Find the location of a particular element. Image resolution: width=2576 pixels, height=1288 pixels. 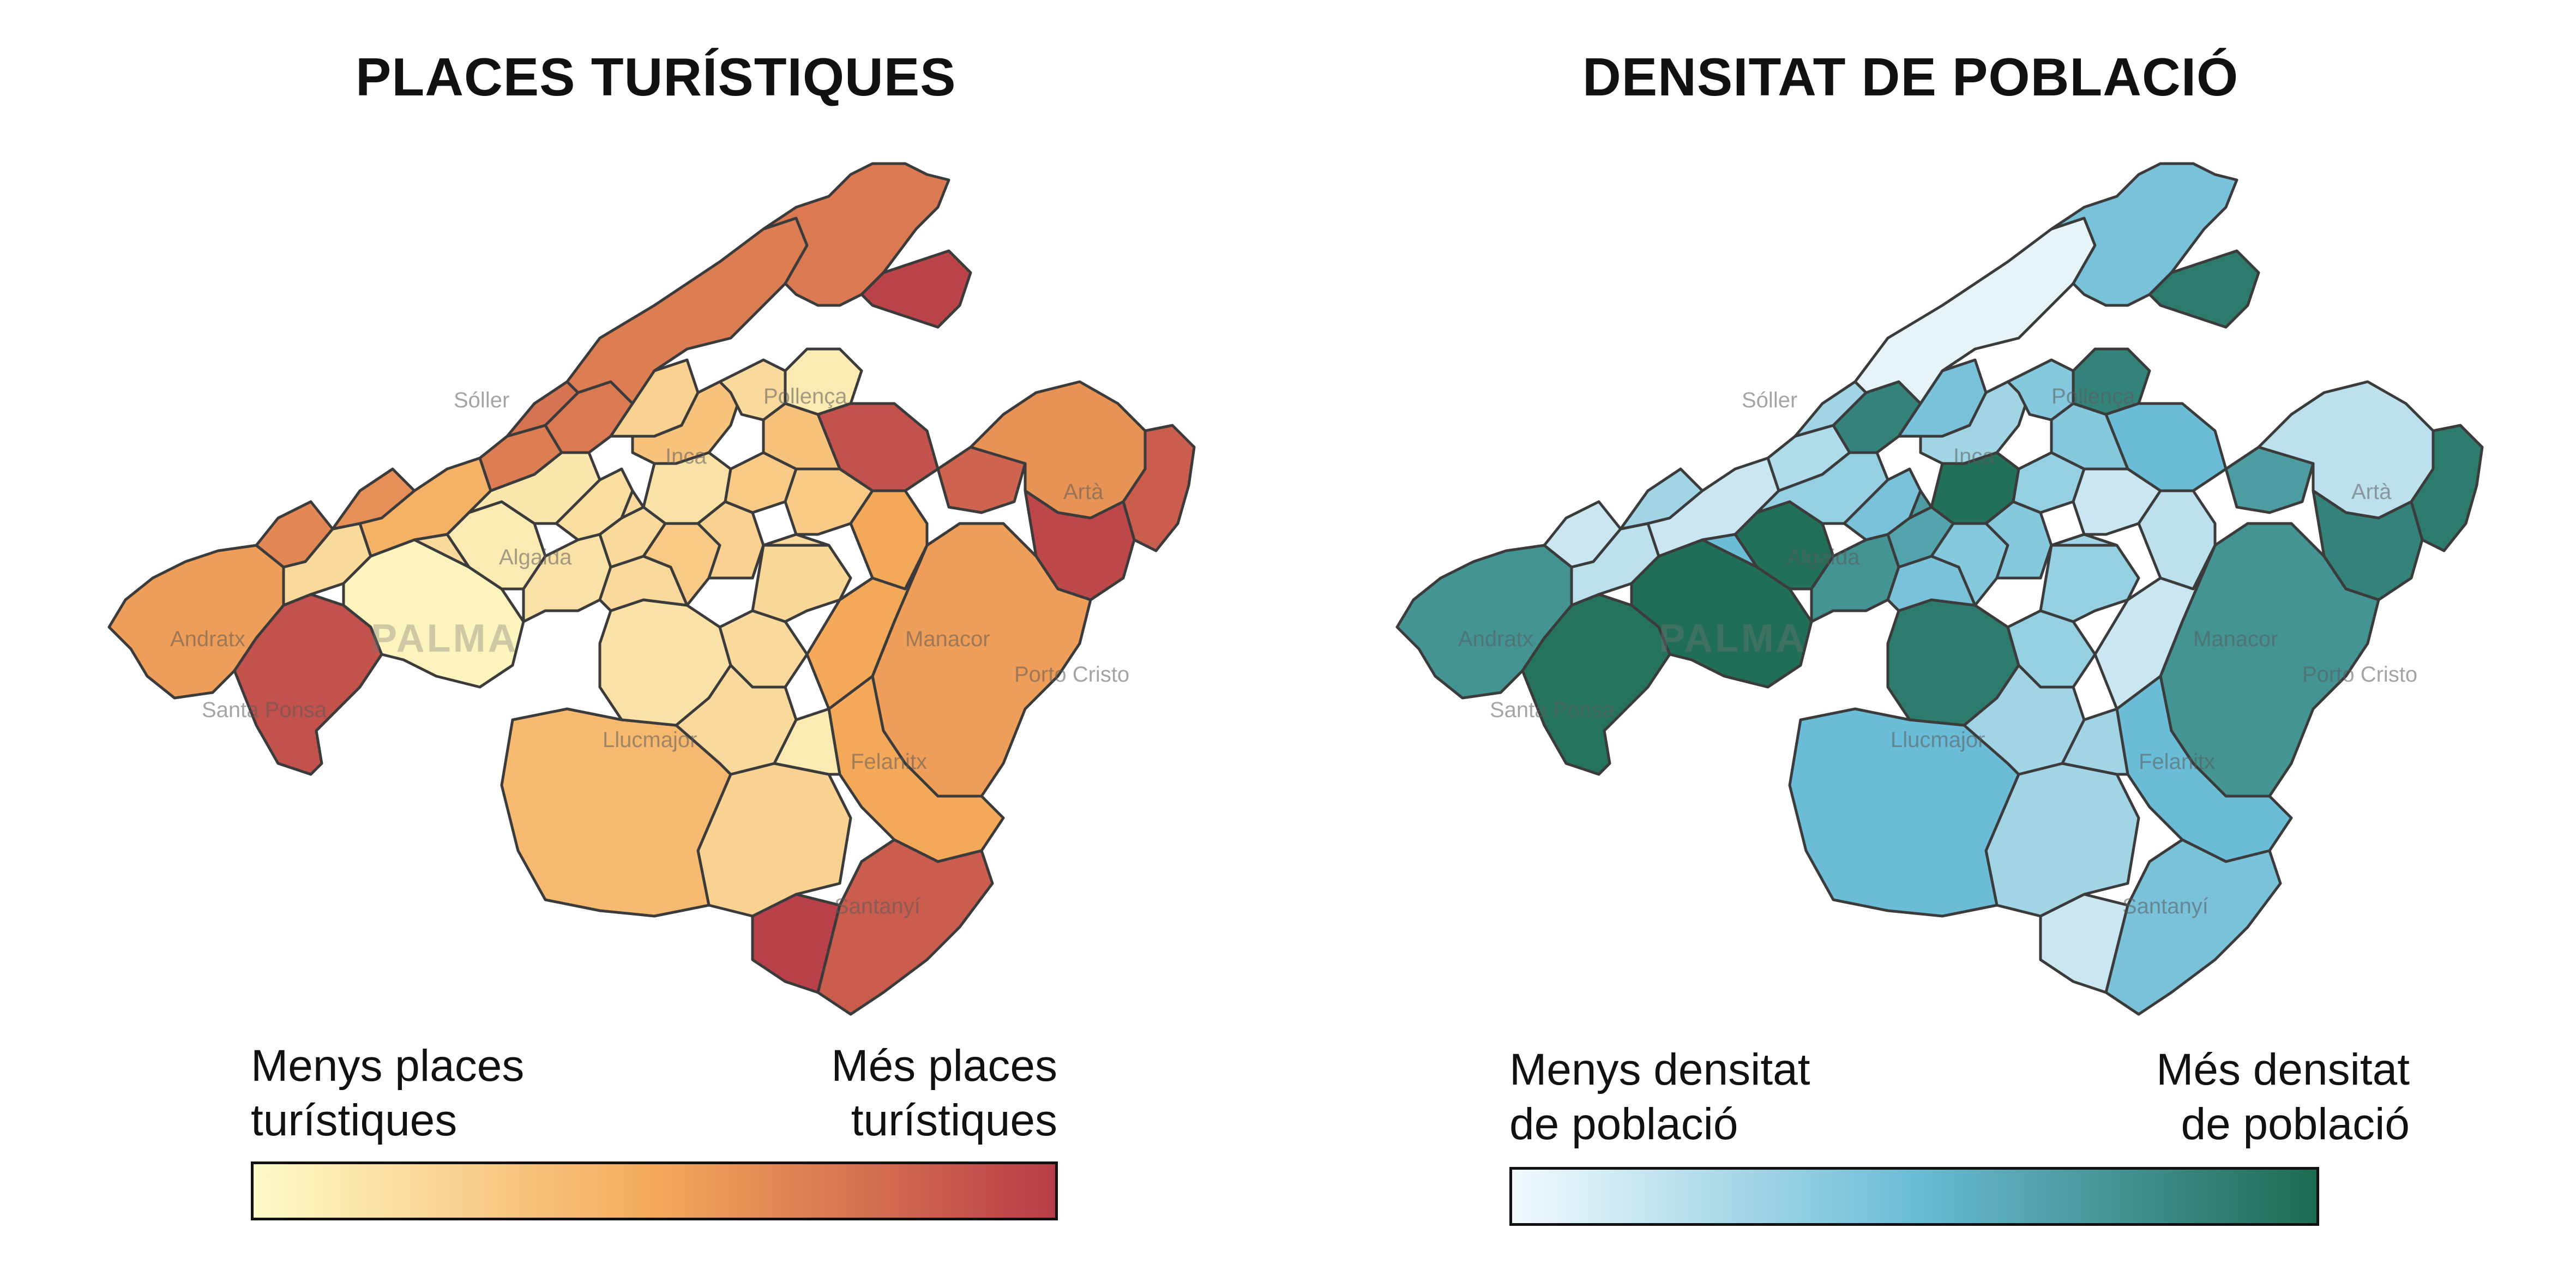

tourism-legend-low-label: Menys places turístiques is located at coordinates (388, 1093).